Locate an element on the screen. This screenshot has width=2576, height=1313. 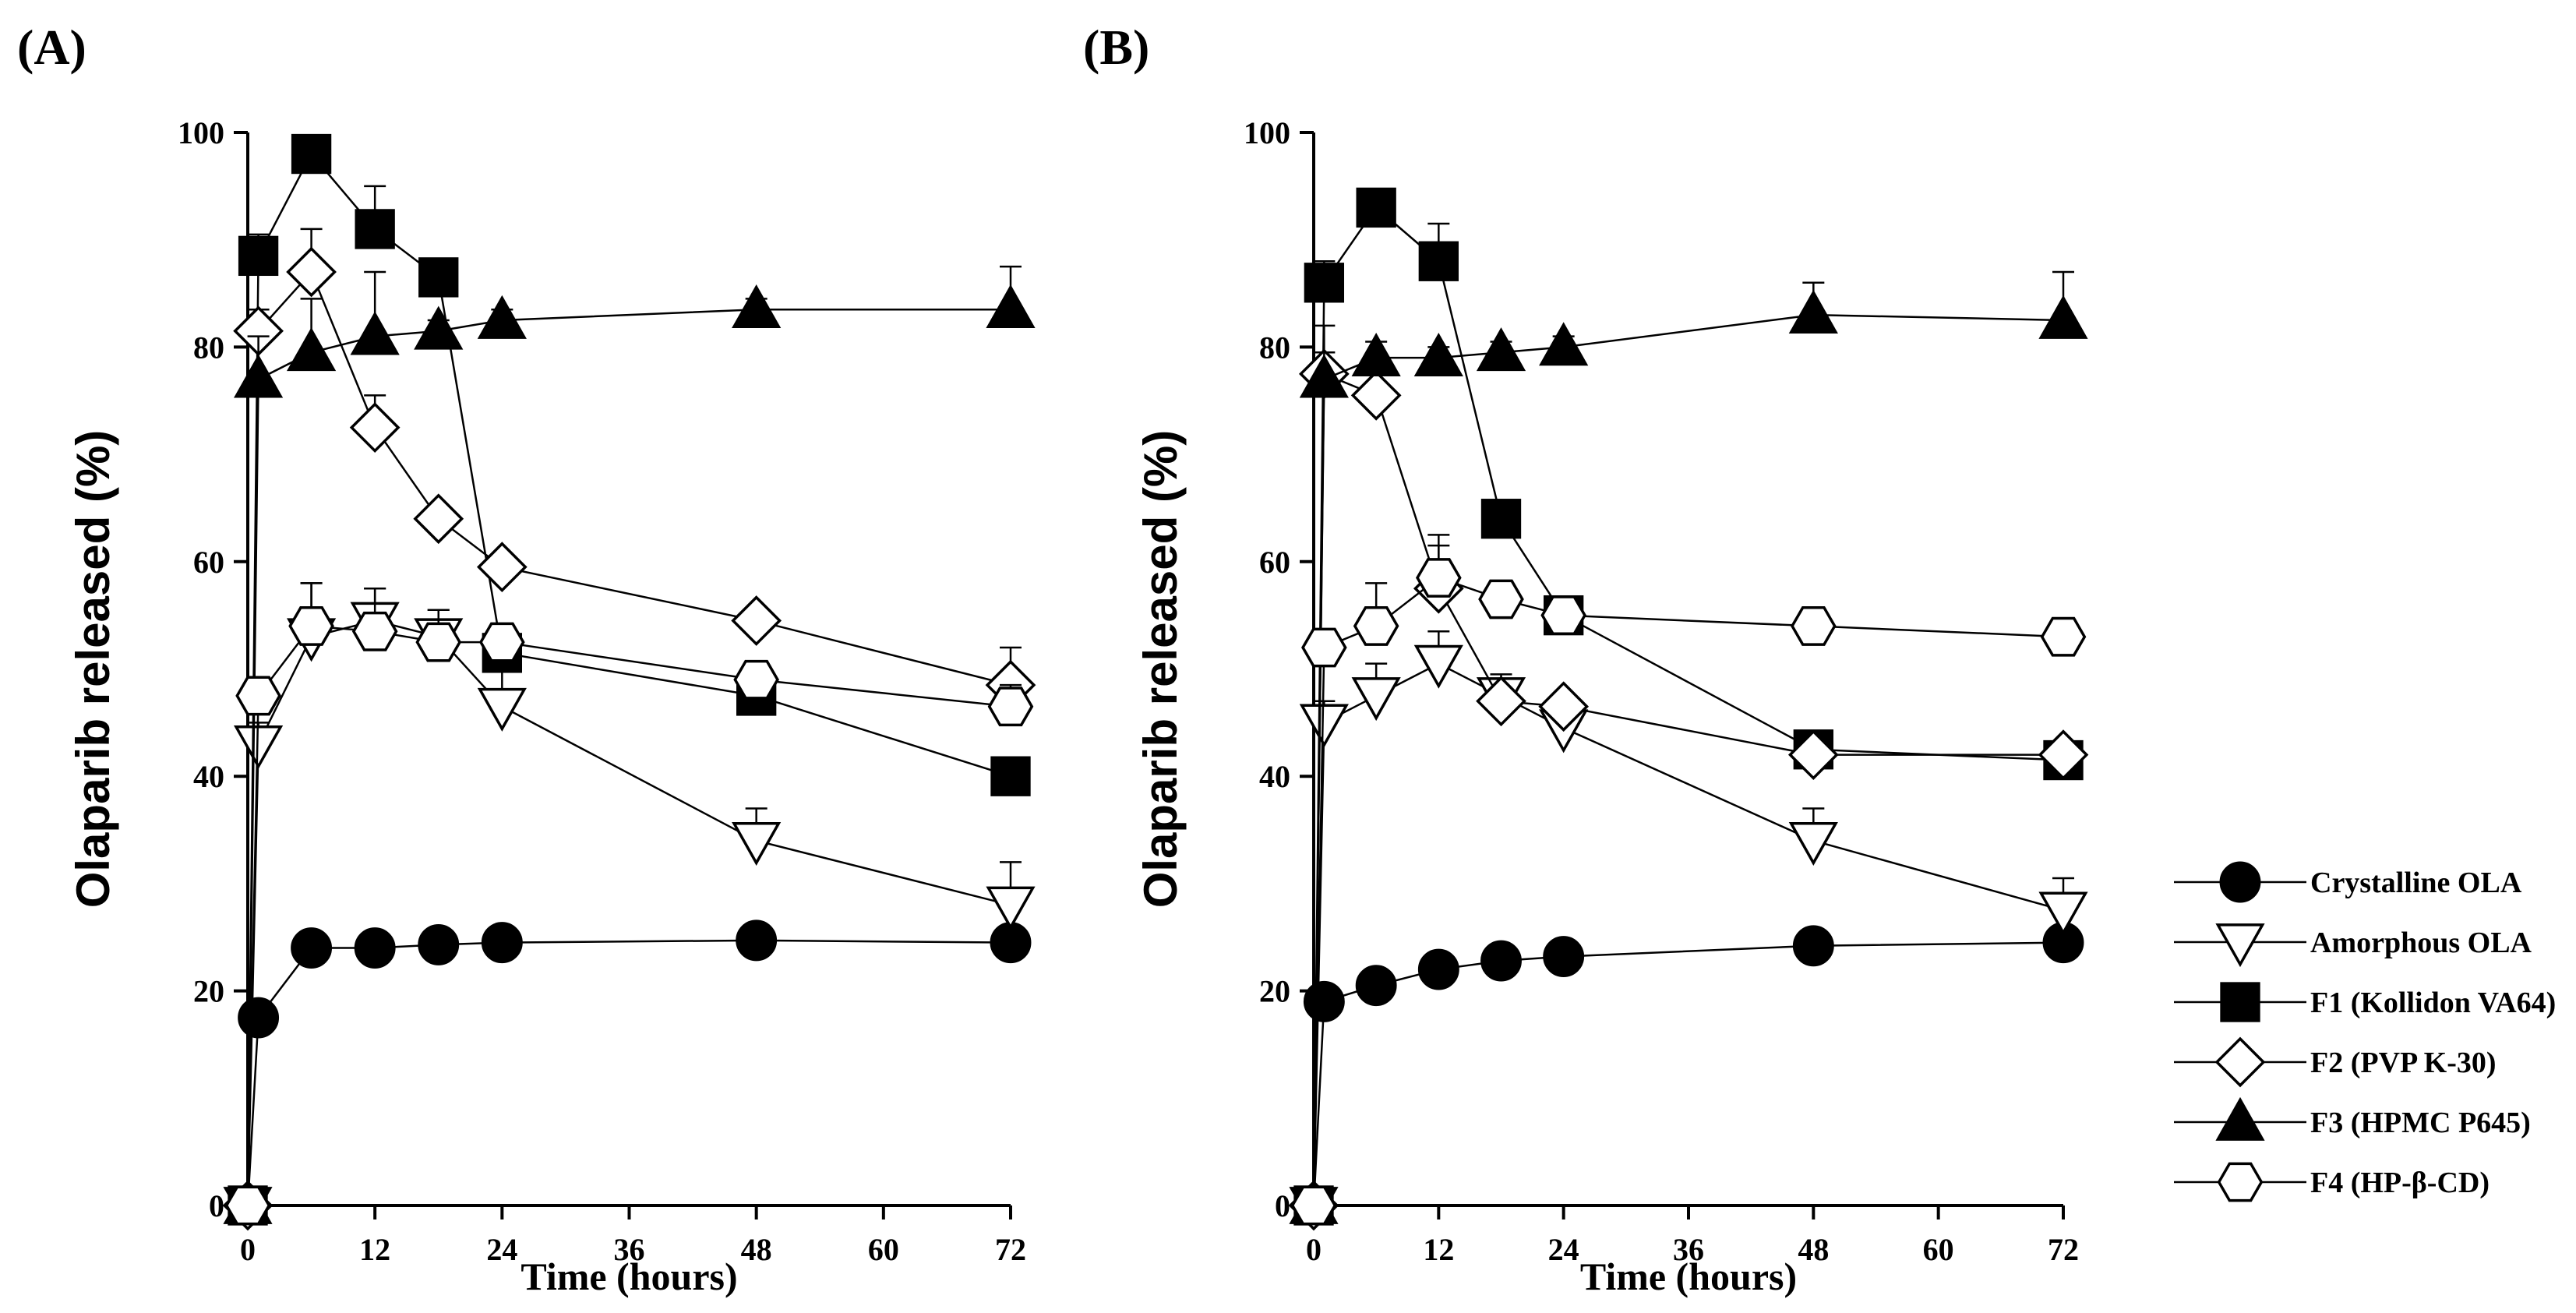
legend-label: F4 (HP-β-CD) is located at coordinates (2400, 1183).